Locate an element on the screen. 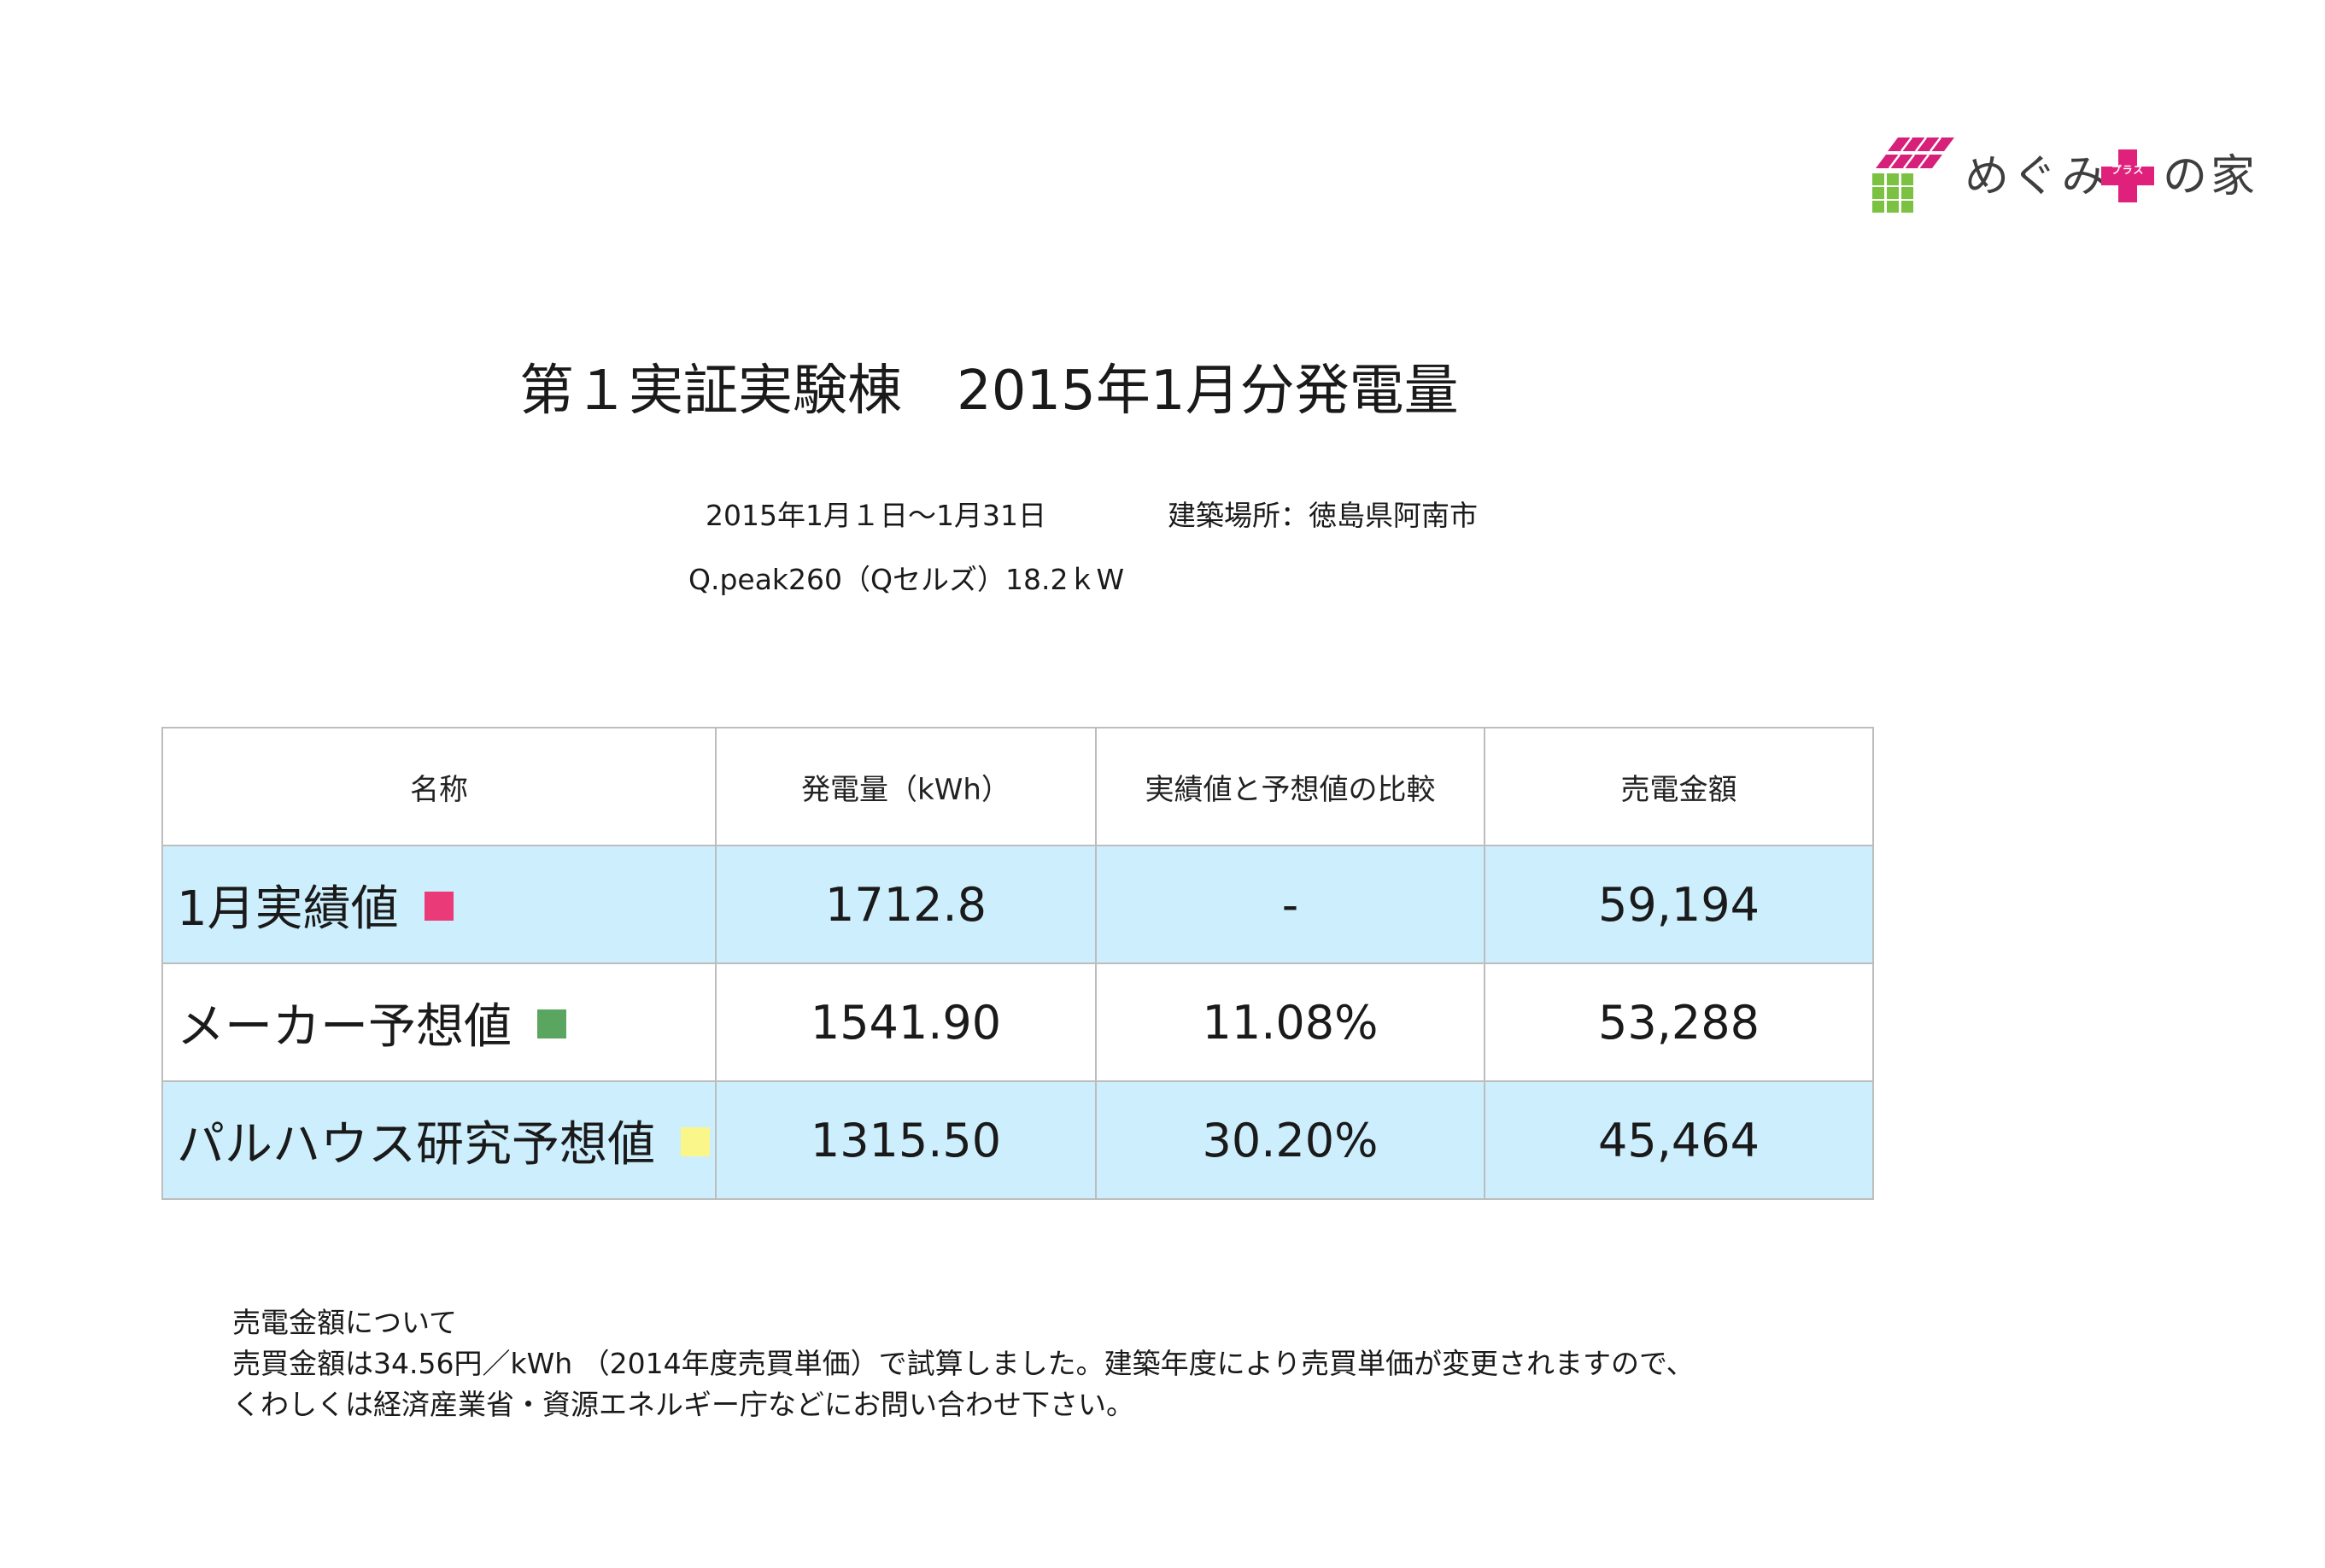 The height and width of the screenshot is (1568, 2325). row-name-cell: パルハウス研究予想値 is located at coordinates (439, 1140).